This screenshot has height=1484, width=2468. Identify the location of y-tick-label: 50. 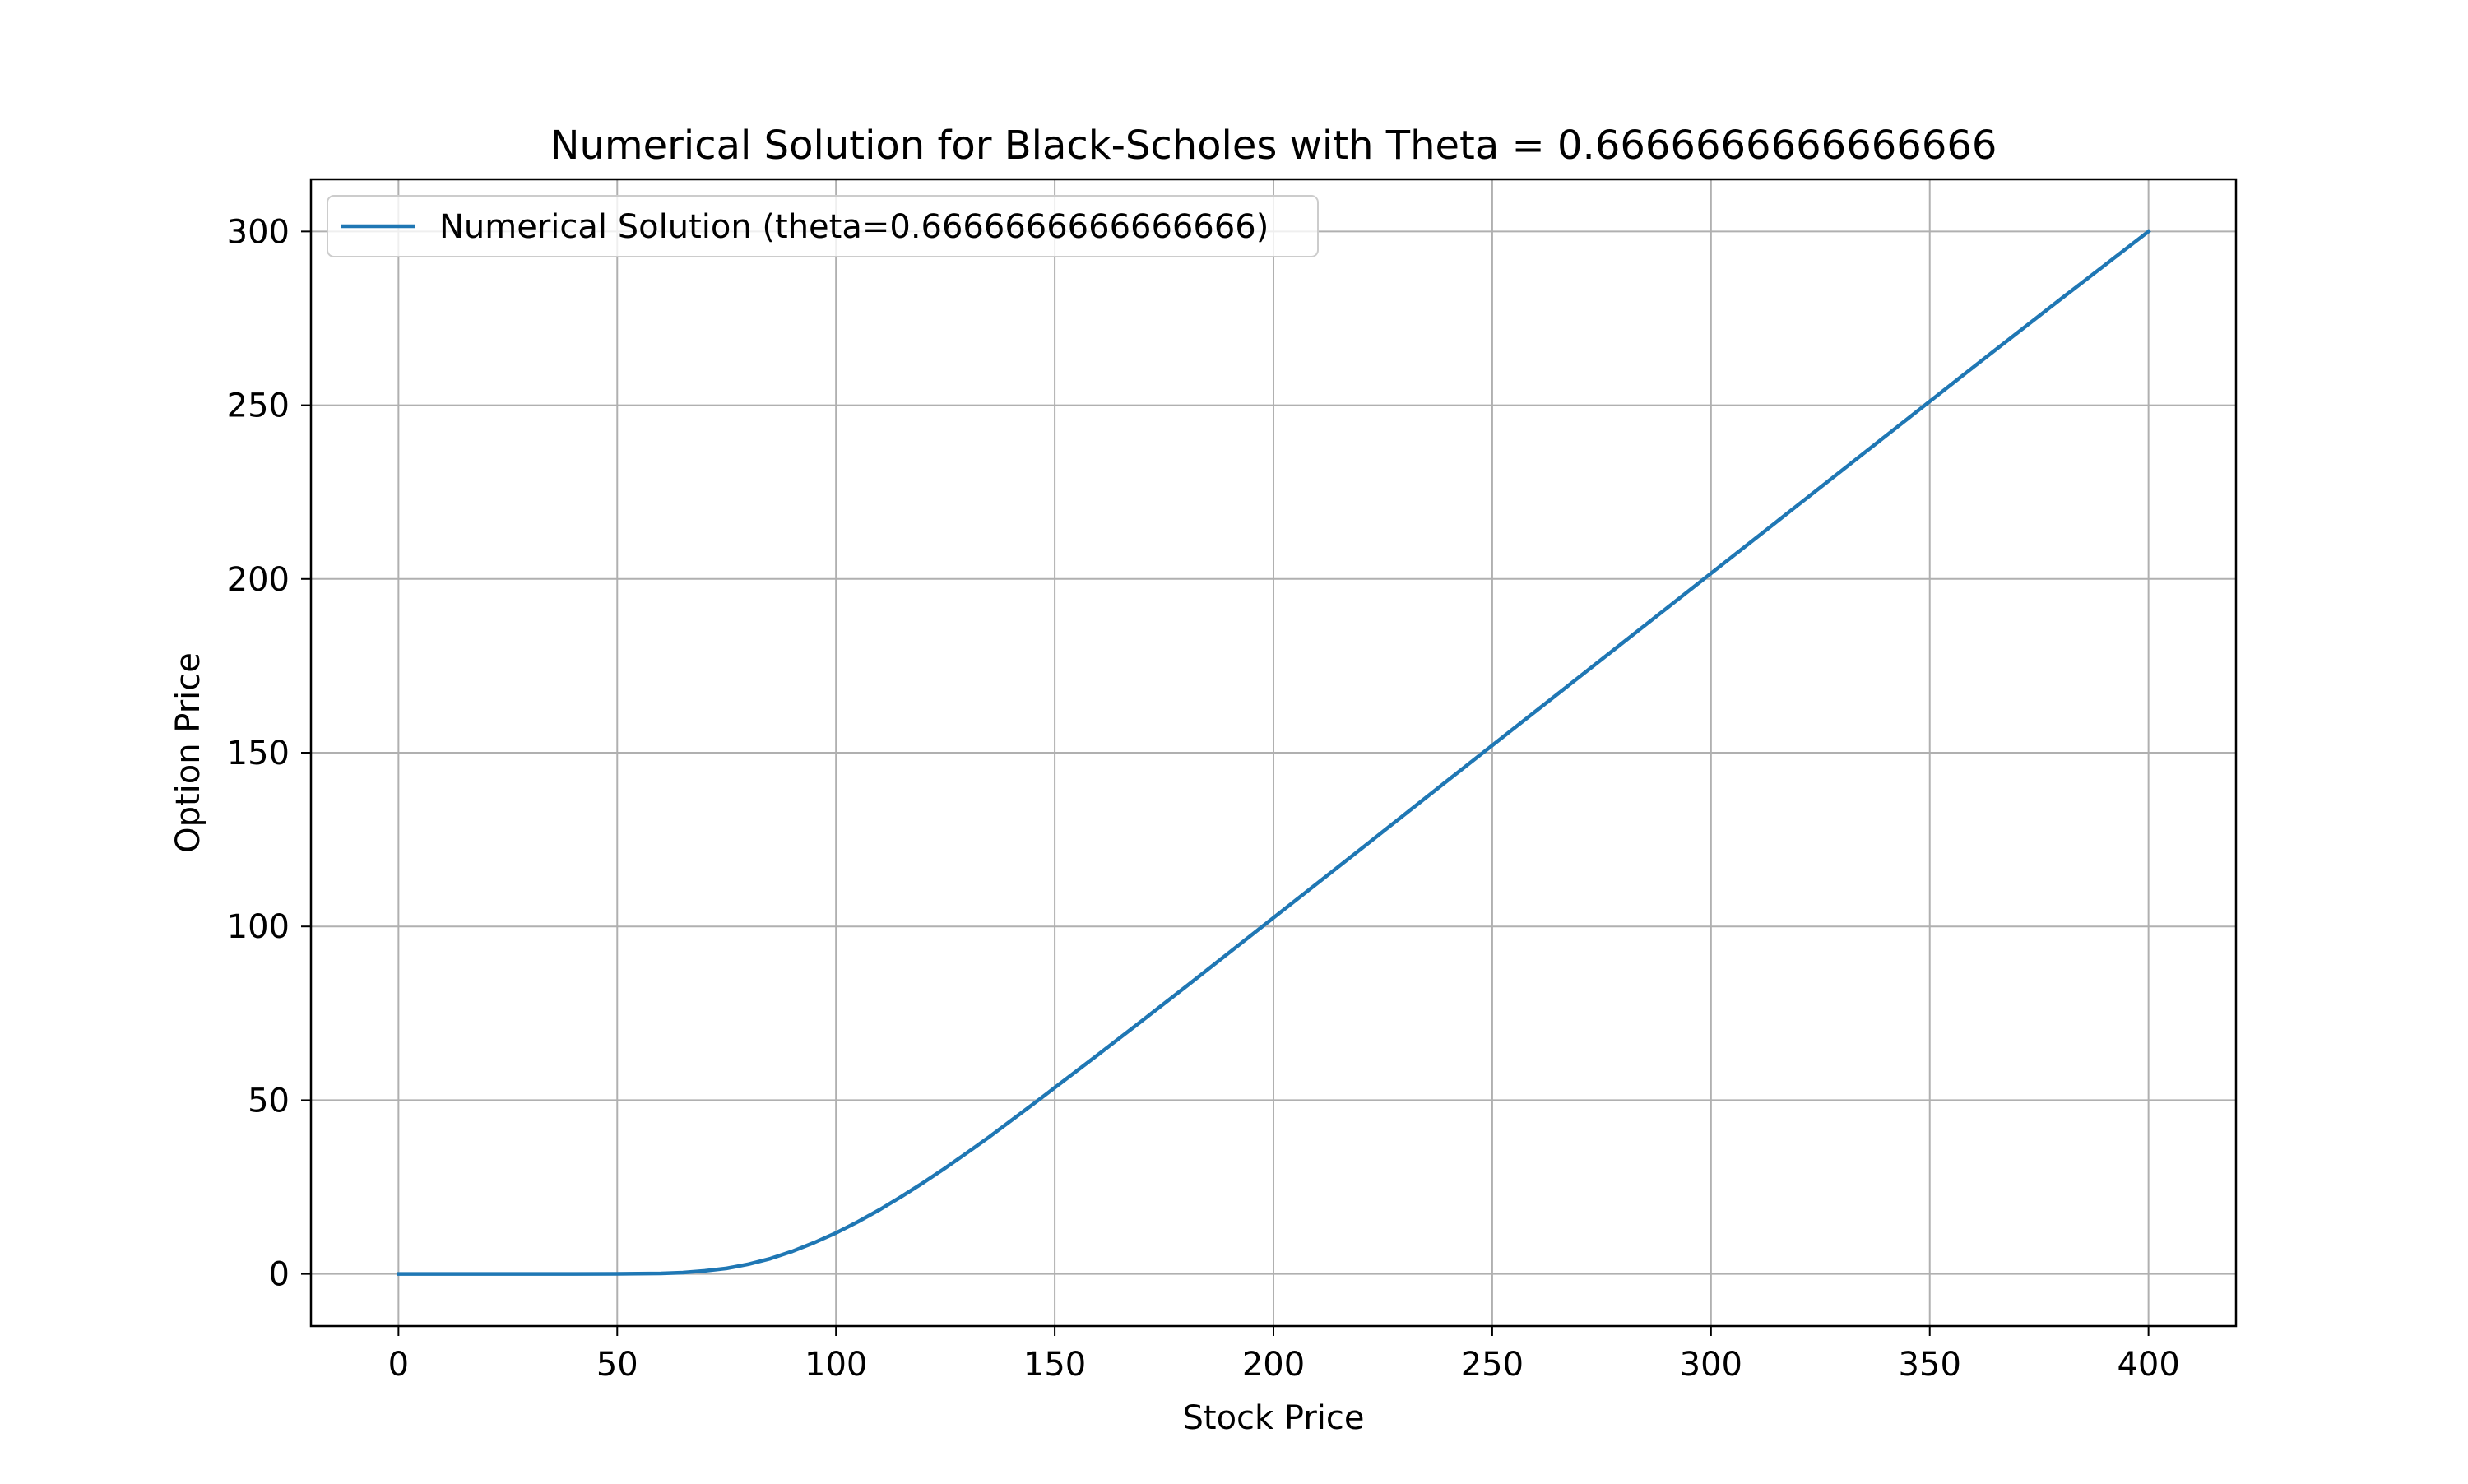
(269, 1101).